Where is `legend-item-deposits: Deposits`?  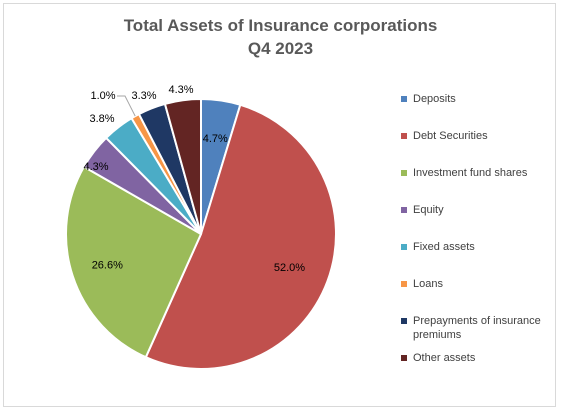
legend-item-deposits: Deposits is located at coordinates (476, 99).